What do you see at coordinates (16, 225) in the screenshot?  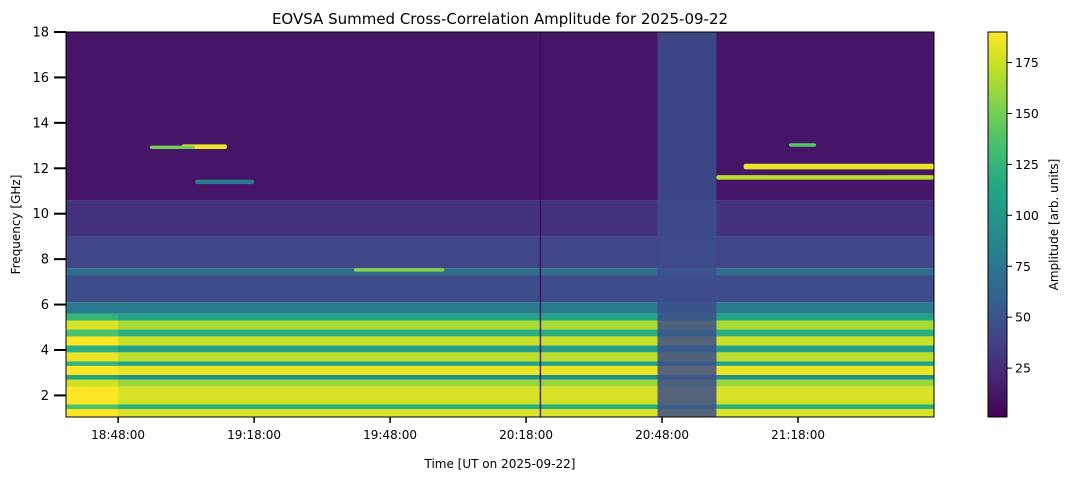 I see `y-axis-label: Frequency [GHz]` at bounding box center [16, 225].